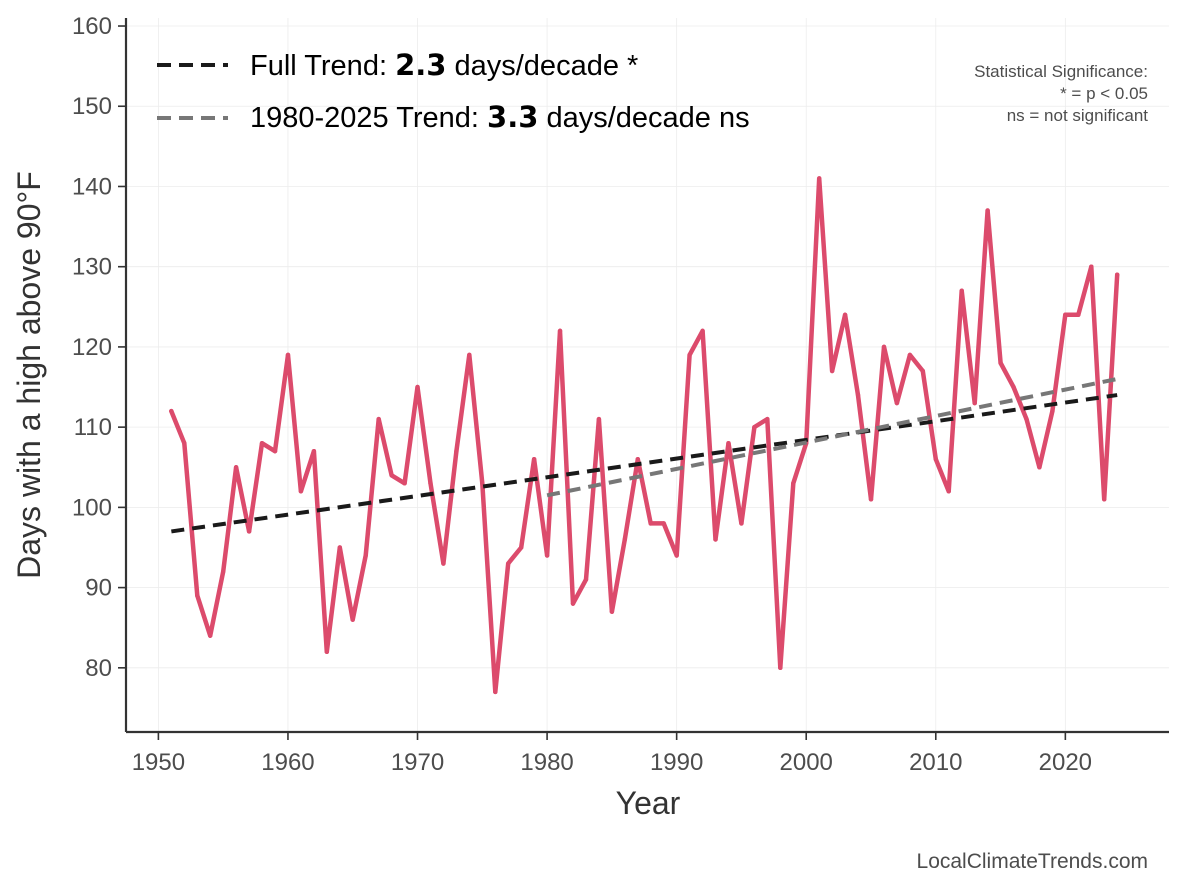 Image resolution: width=1184 pixels, height=889 pixels. Describe the element at coordinates (287, 762) in the screenshot. I see `x-tick-label: 1960` at that location.